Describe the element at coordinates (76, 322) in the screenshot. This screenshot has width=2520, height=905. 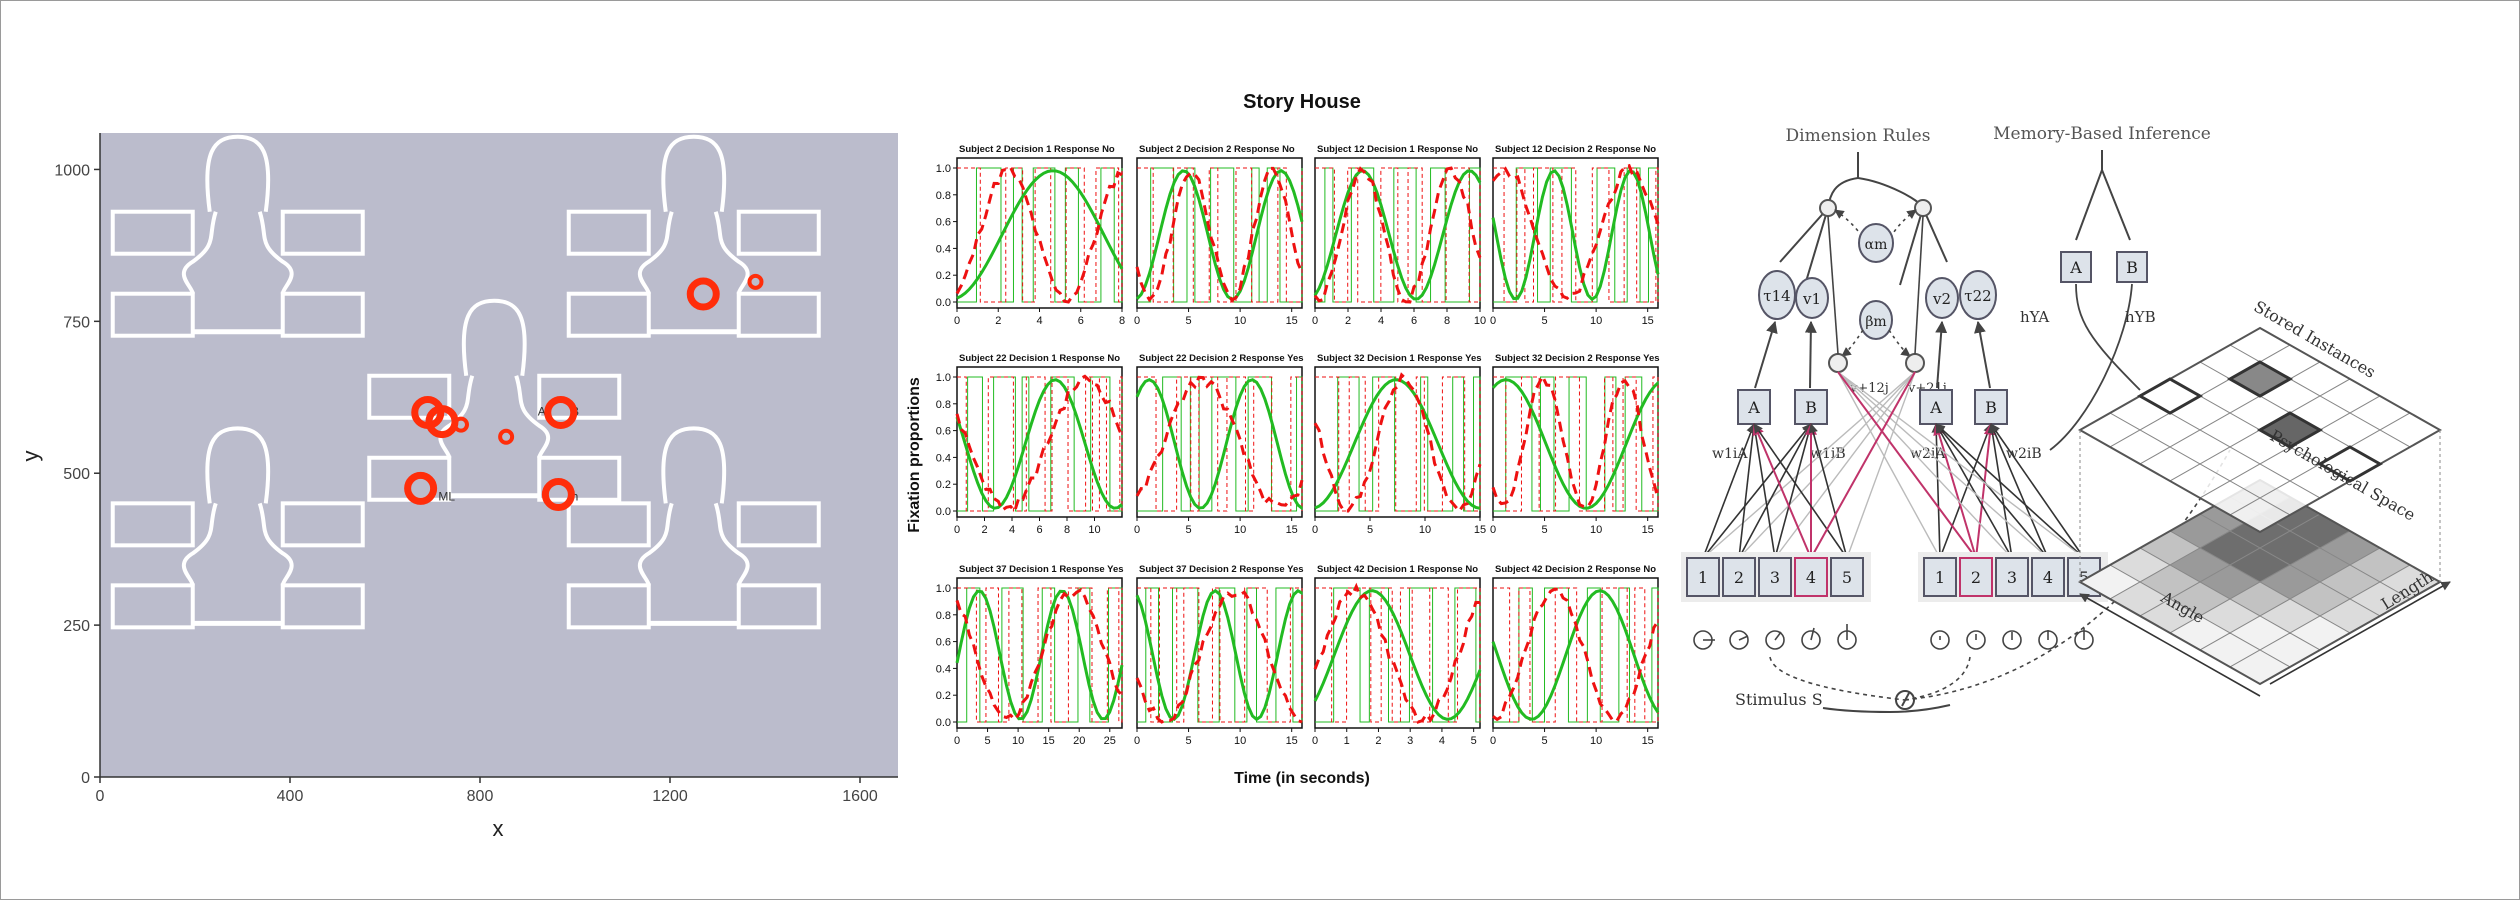
I see `y-tick-label: 750` at that location.